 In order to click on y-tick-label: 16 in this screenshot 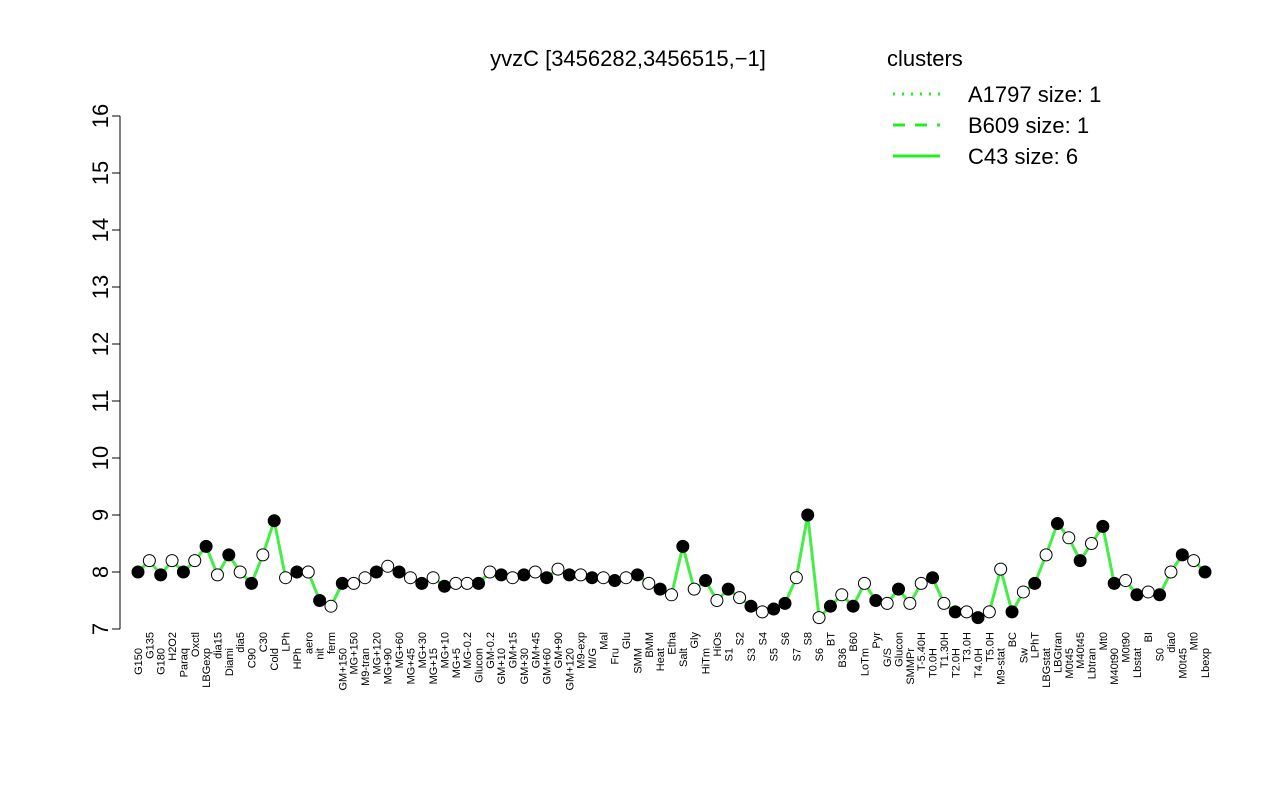, I will do `click(100, 116)`.